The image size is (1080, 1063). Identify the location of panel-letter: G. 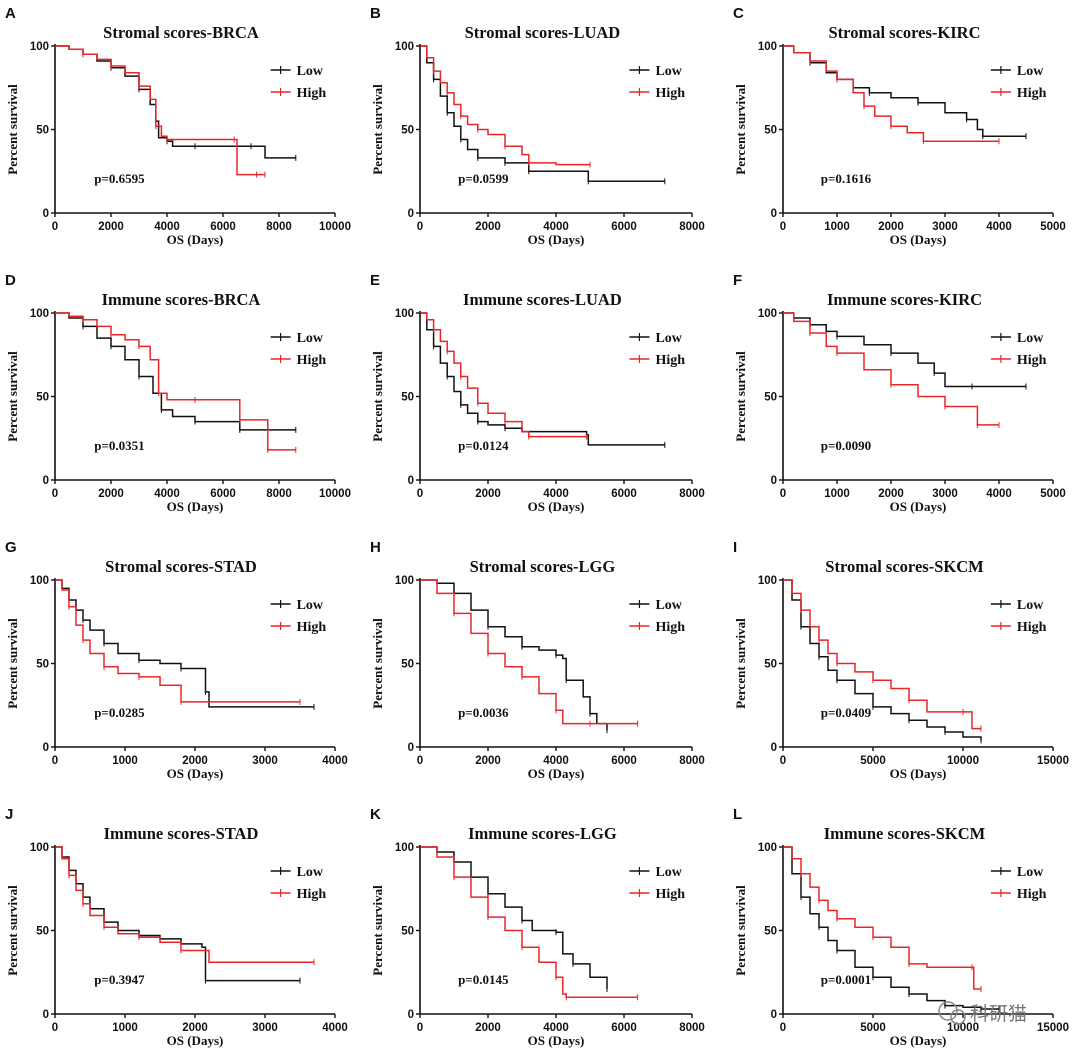
(11, 547).